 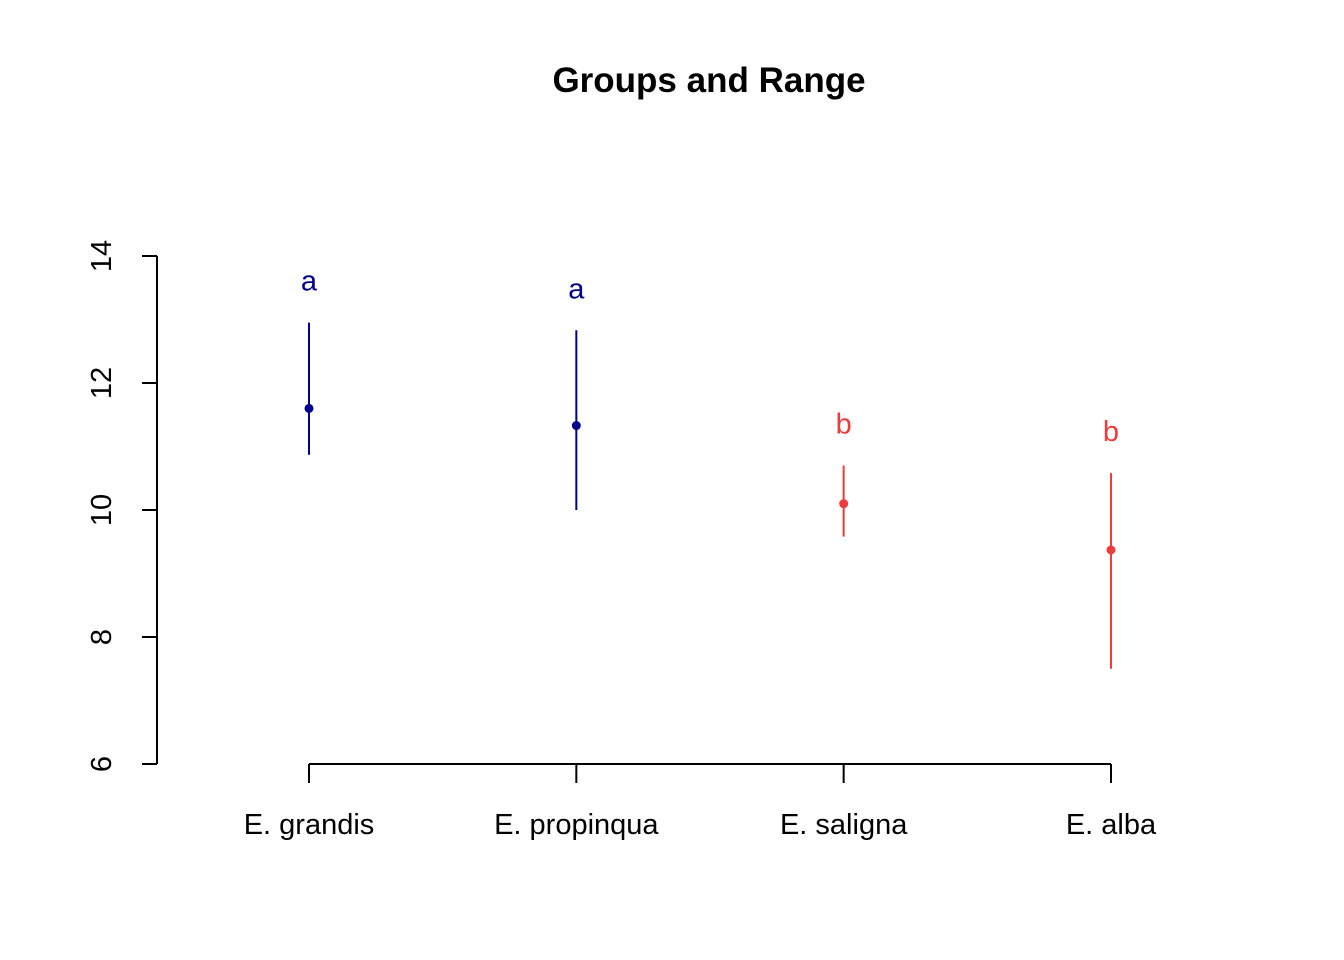 What do you see at coordinates (1111, 825) in the screenshot?
I see `x-tick-label: E. alba` at bounding box center [1111, 825].